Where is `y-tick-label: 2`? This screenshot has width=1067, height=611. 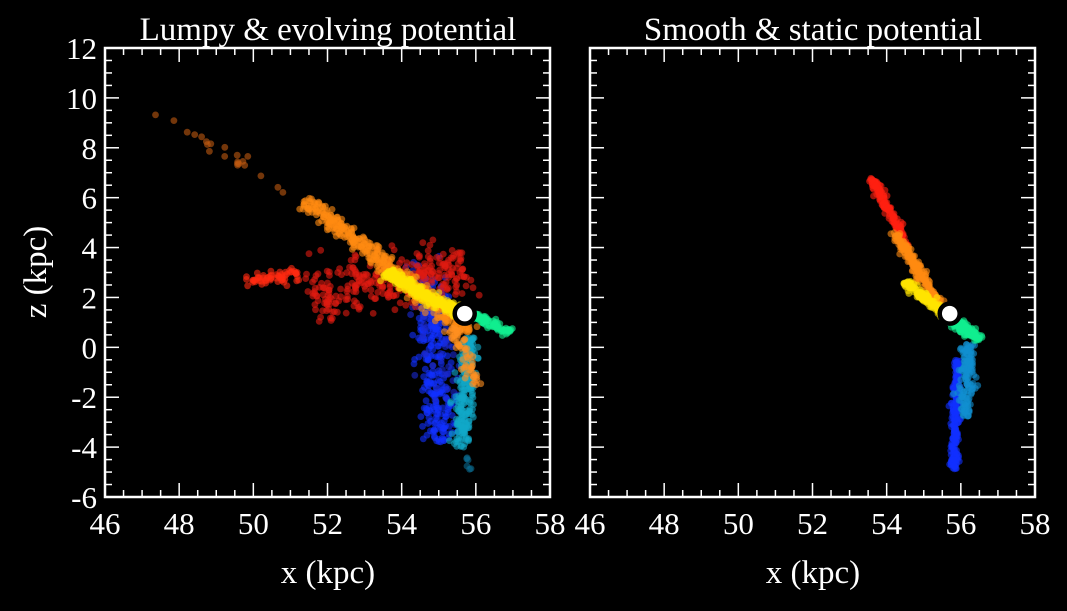 y-tick-label: 2 is located at coordinates (90, 297).